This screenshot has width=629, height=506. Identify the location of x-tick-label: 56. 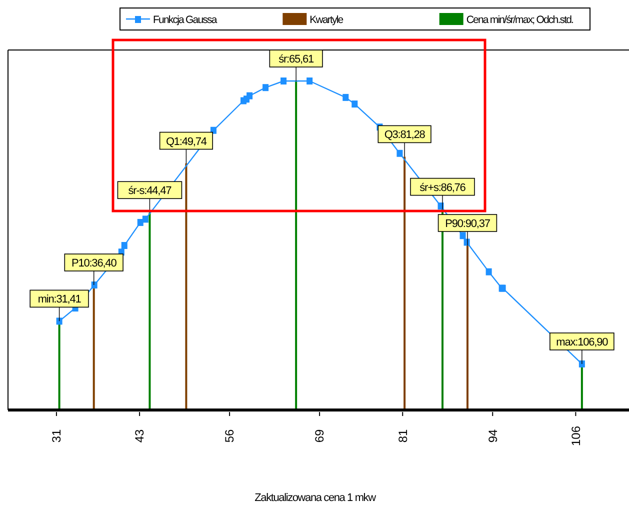
(229, 436).